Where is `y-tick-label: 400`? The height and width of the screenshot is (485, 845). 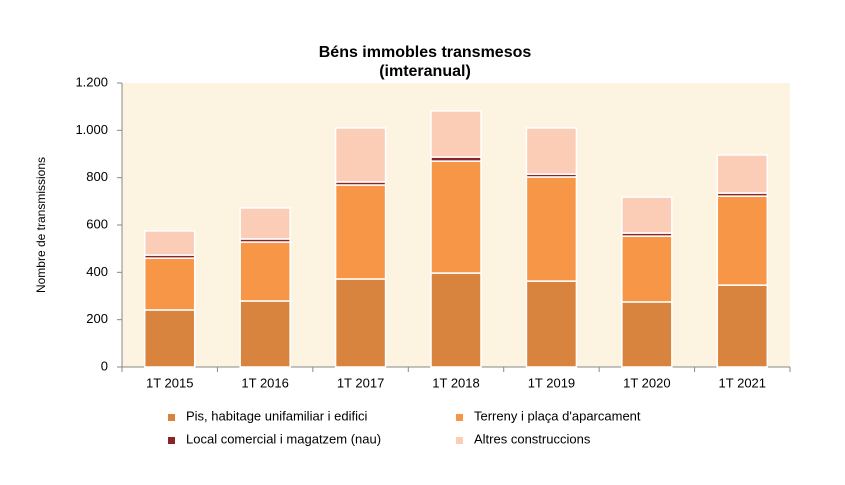 y-tick-label: 400 is located at coordinates (97, 271).